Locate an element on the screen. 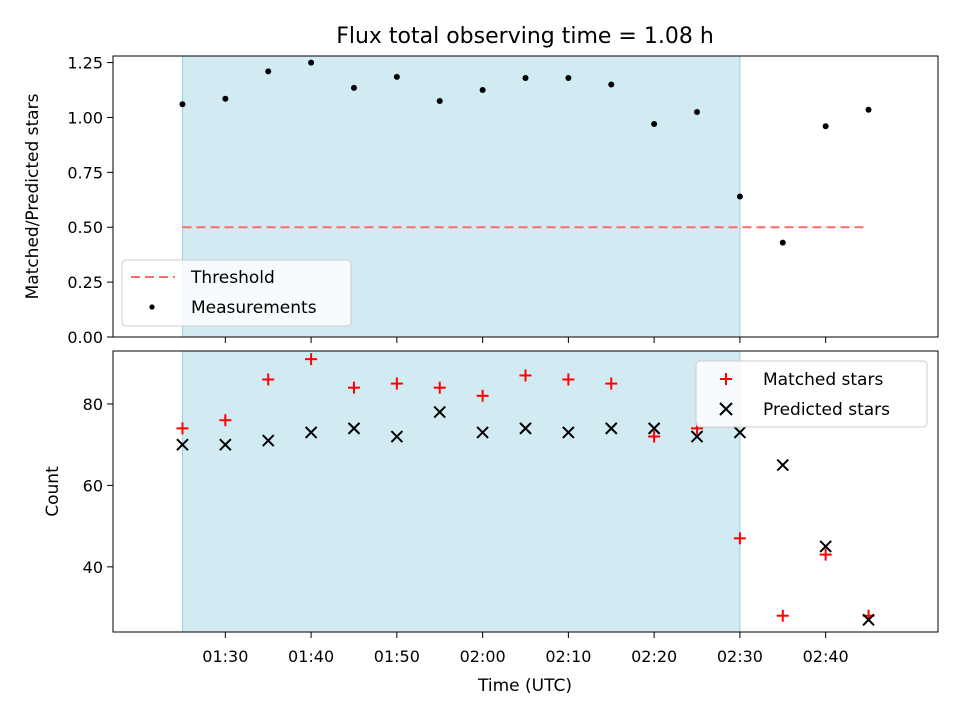 Image resolution: width=960 pixels, height=720 pixels. count-xtick-label: 02:10 is located at coordinates (568, 656).